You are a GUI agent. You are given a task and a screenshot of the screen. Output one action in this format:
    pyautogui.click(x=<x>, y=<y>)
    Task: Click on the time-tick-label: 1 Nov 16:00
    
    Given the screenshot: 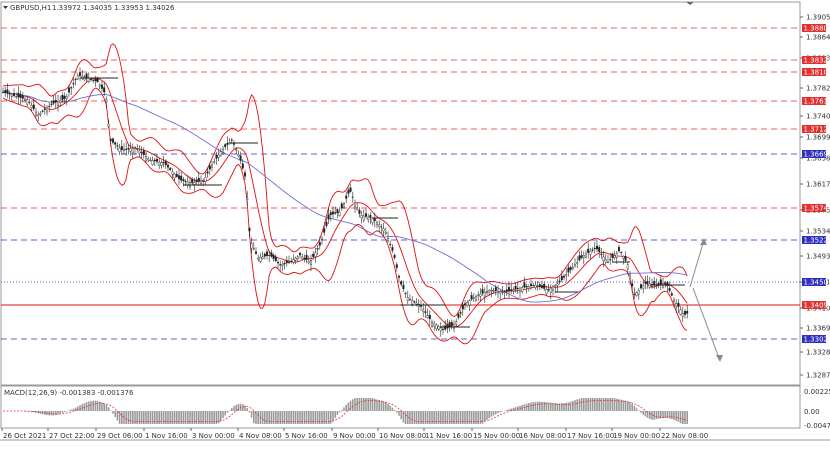 What is the action you would take?
    pyautogui.click(x=166, y=436)
    